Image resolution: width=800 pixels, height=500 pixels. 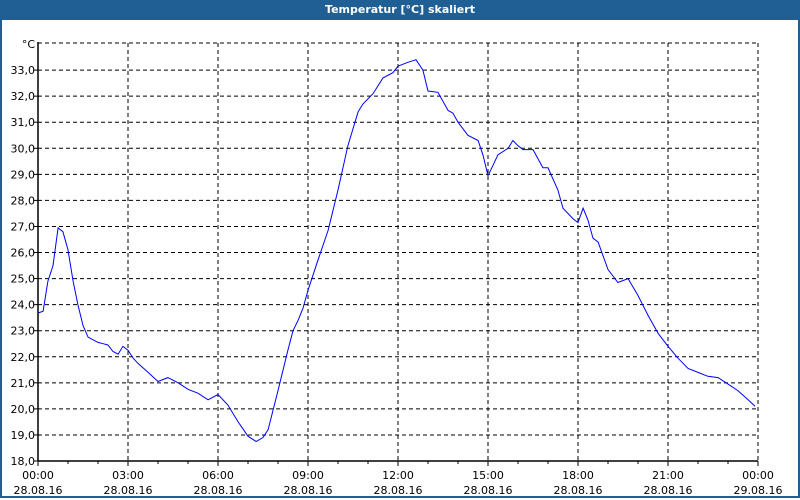 What do you see at coordinates (398, 475) in the screenshot?
I see `x-tick-time: 12:00` at bounding box center [398, 475].